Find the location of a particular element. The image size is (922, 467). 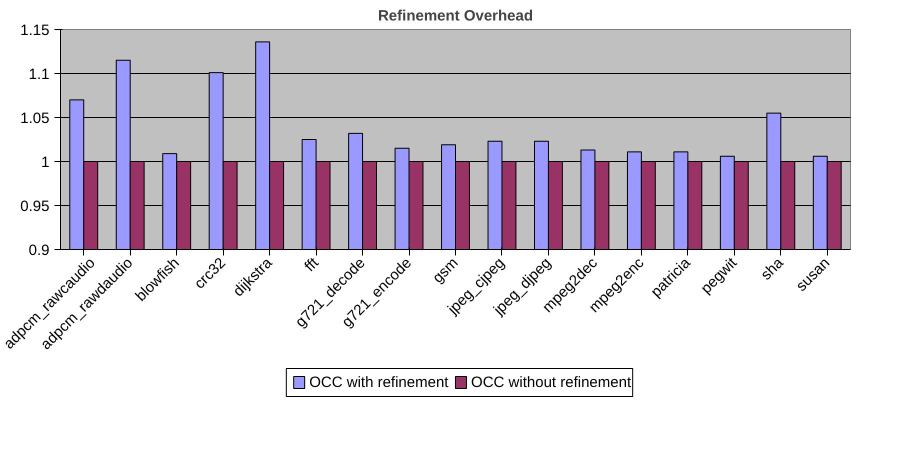

chart-title: Refinement Overhead is located at coordinates (456, 16).